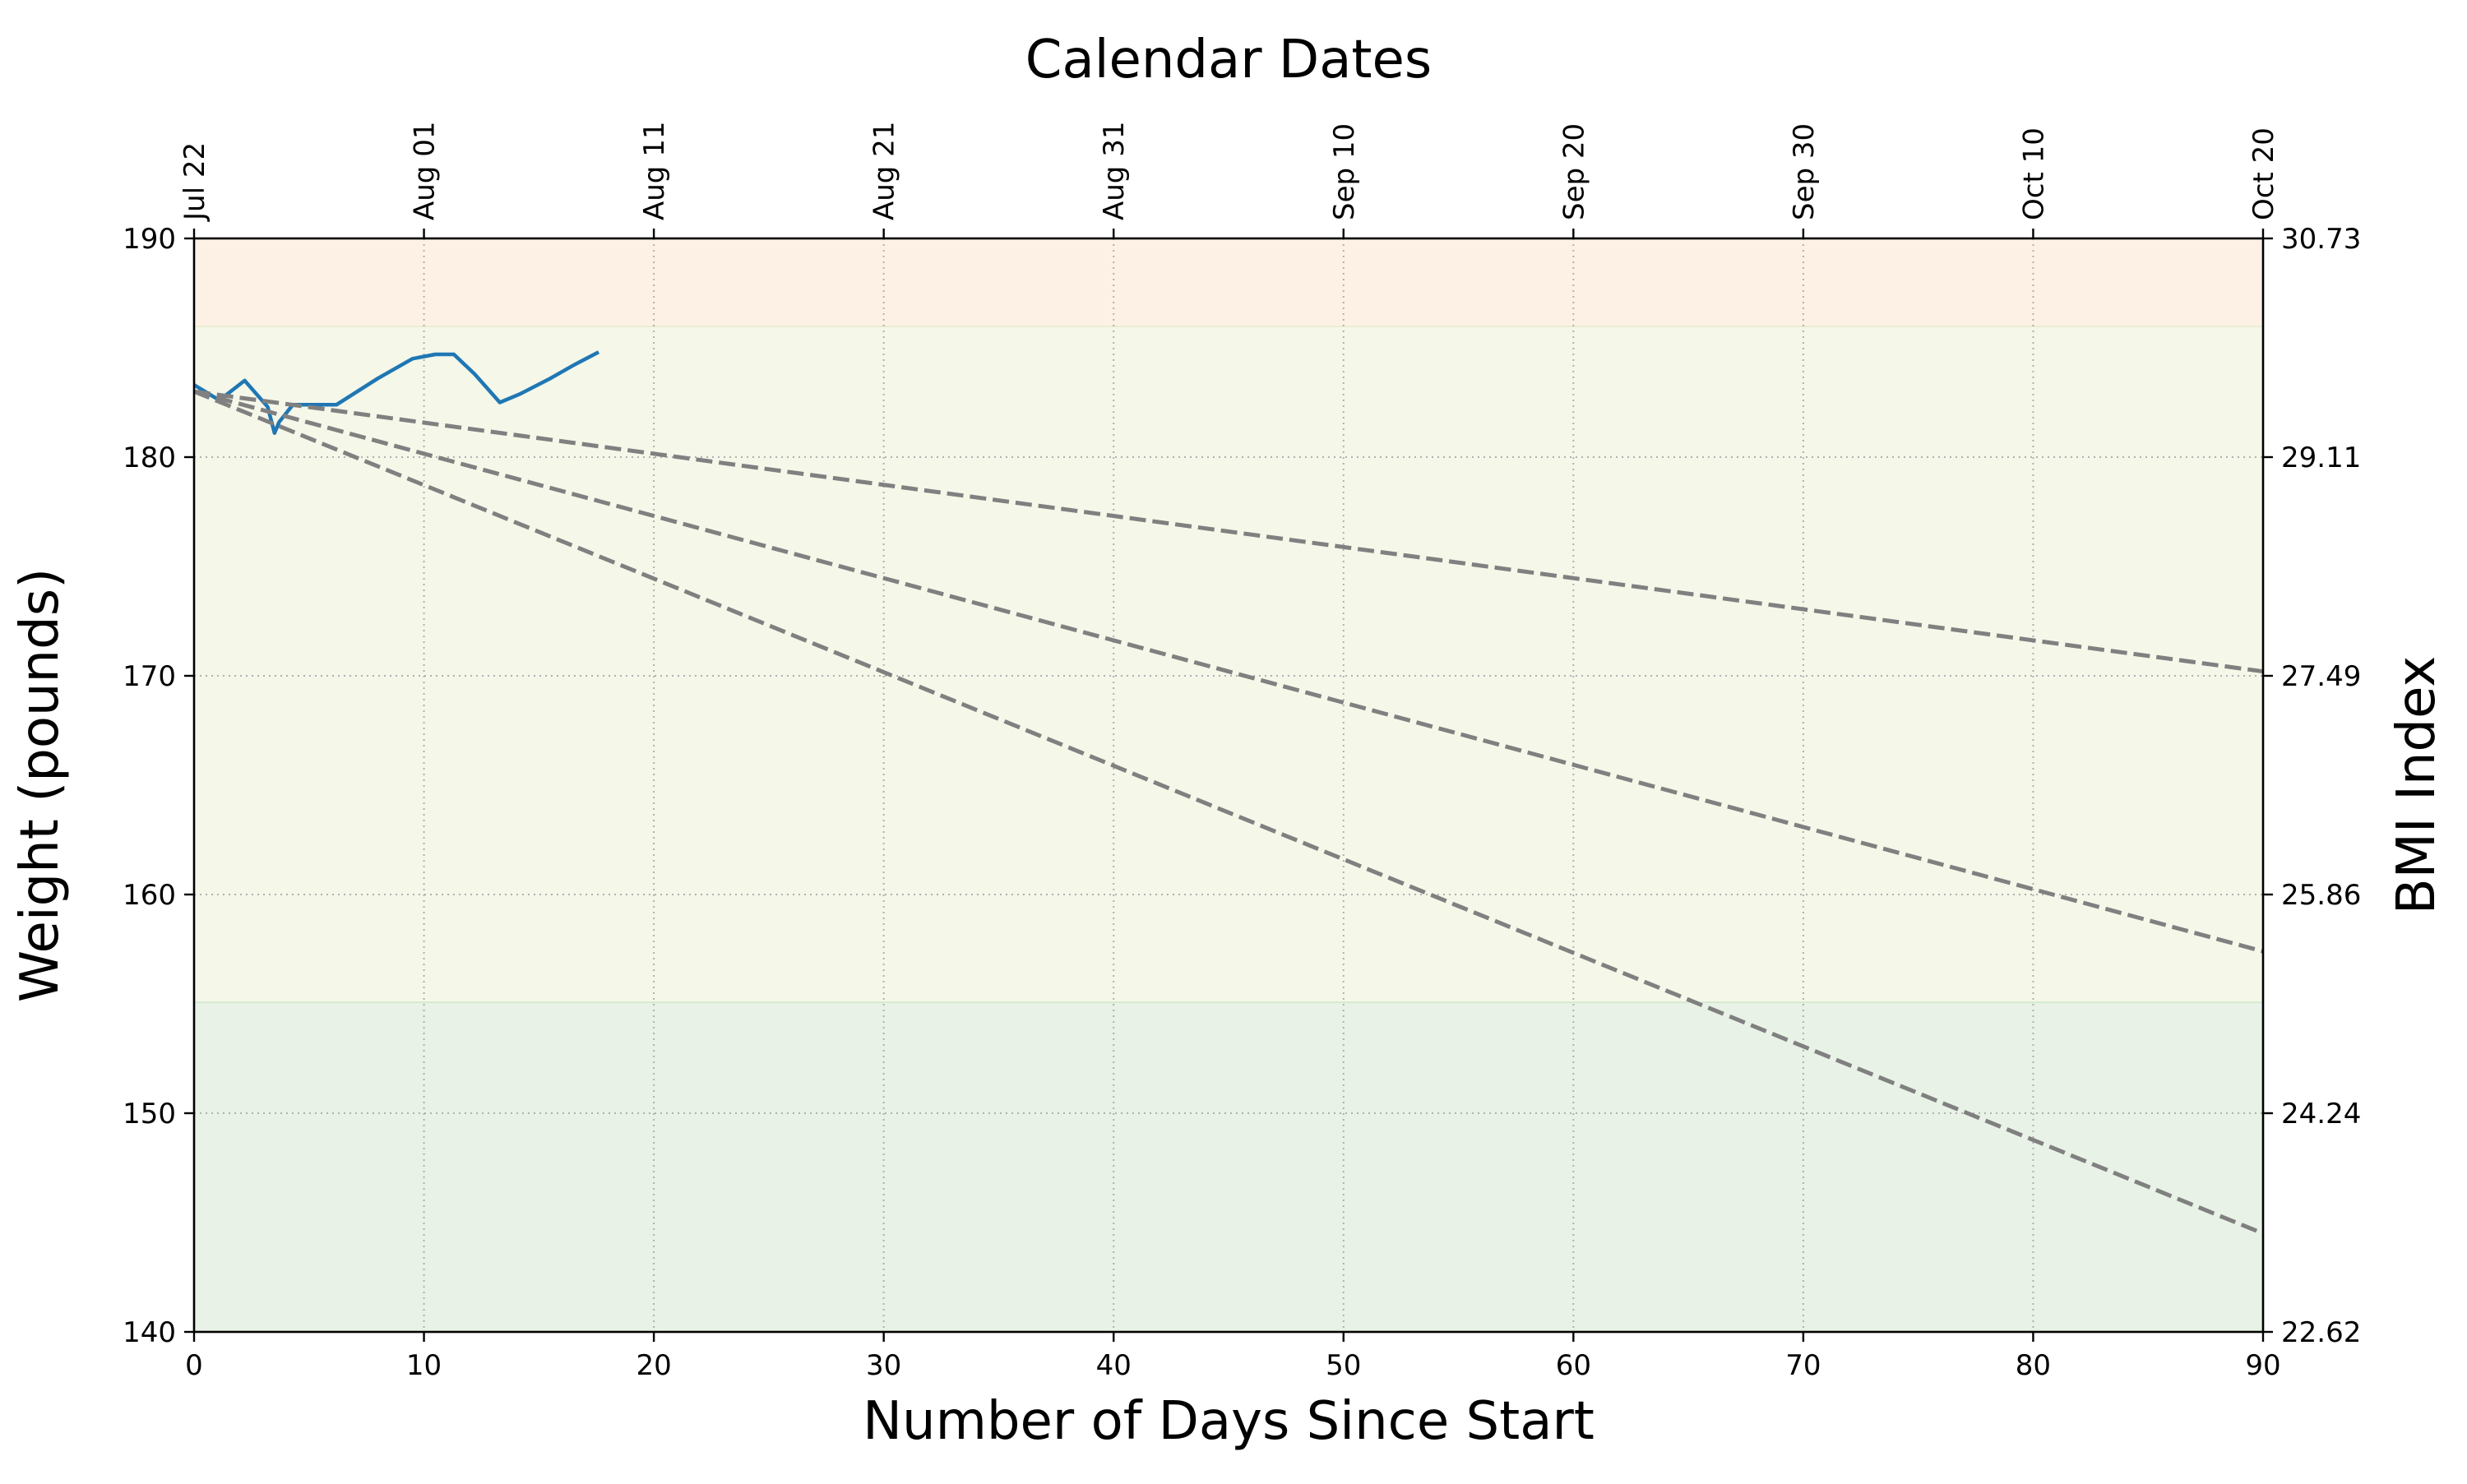 The width and height of the screenshot is (2467, 1484). What do you see at coordinates (424, 1365) in the screenshot?
I see `x-tick-label: 10` at bounding box center [424, 1365].